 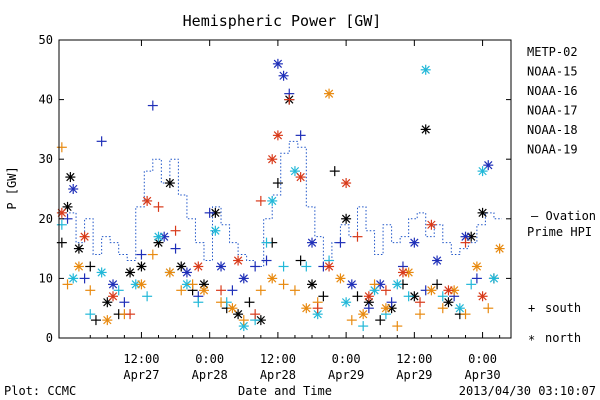 What do you see at coordinates (552, 72) in the screenshot?
I see `legend-noaa-15: NOAA-15` at bounding box center [552, 72].